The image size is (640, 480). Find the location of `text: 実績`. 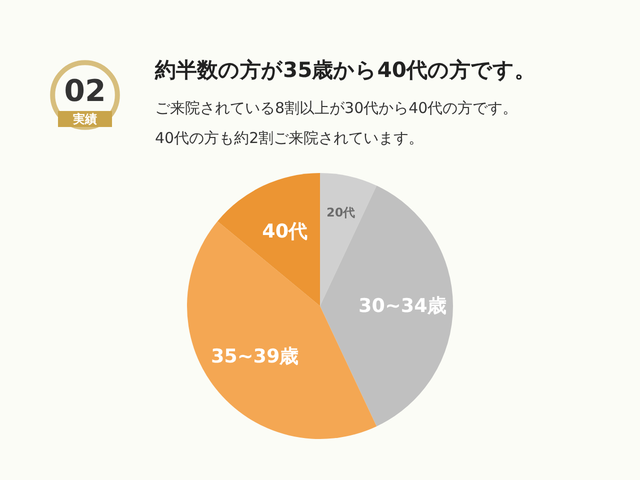

text: 実績 is located at coordinates (84, 119).